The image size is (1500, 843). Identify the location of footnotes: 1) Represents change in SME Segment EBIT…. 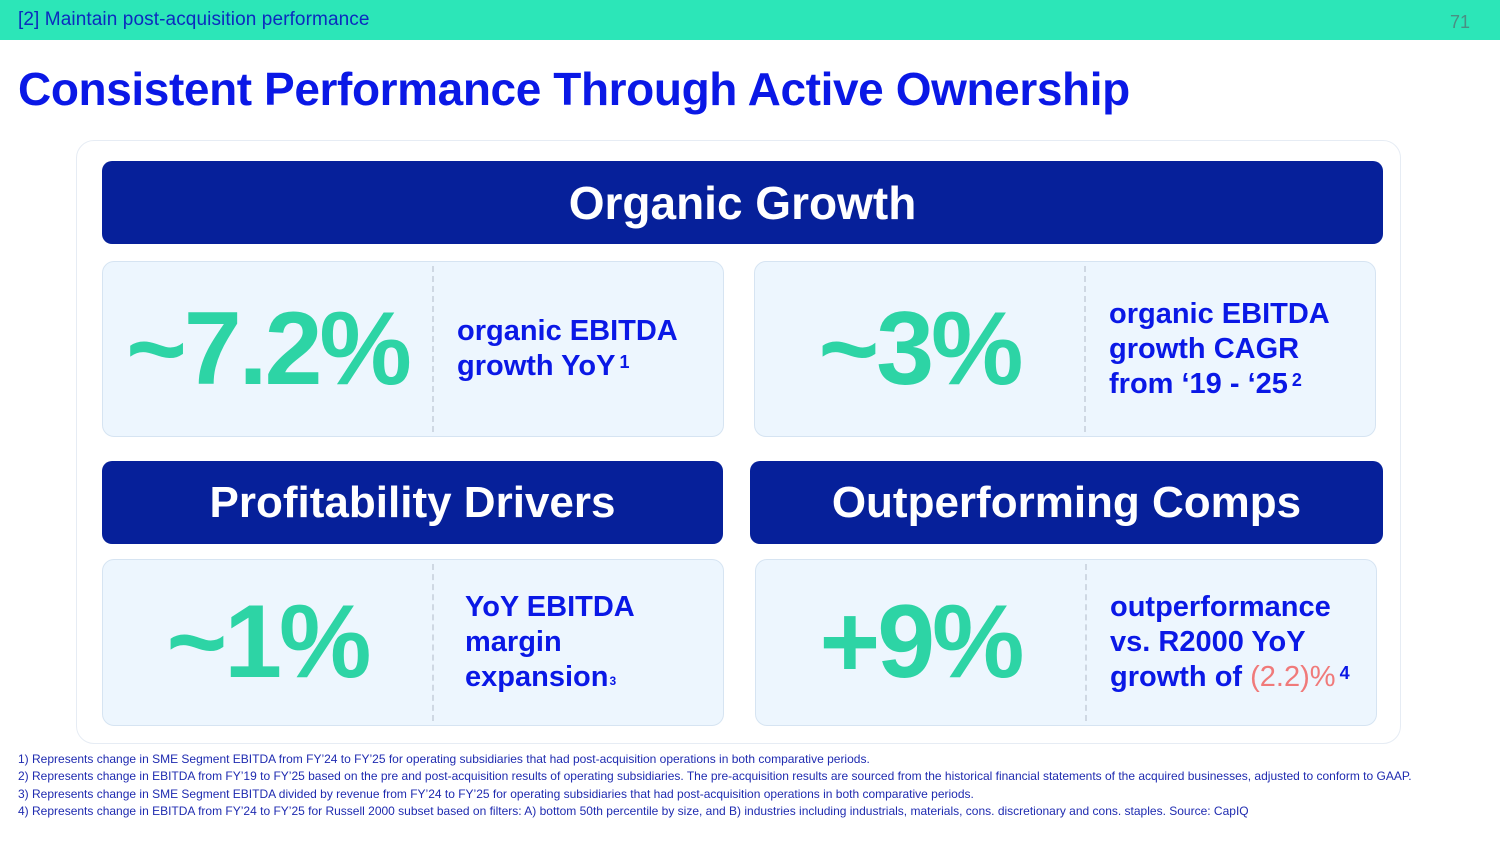
(753, 785).